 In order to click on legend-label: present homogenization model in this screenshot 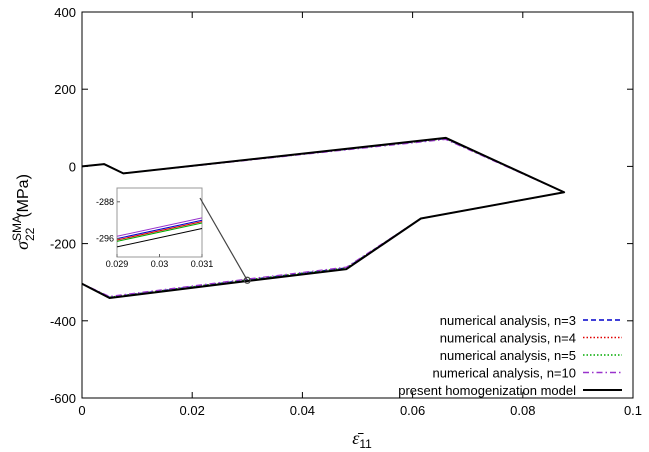, I will do `click(487, 390)`.